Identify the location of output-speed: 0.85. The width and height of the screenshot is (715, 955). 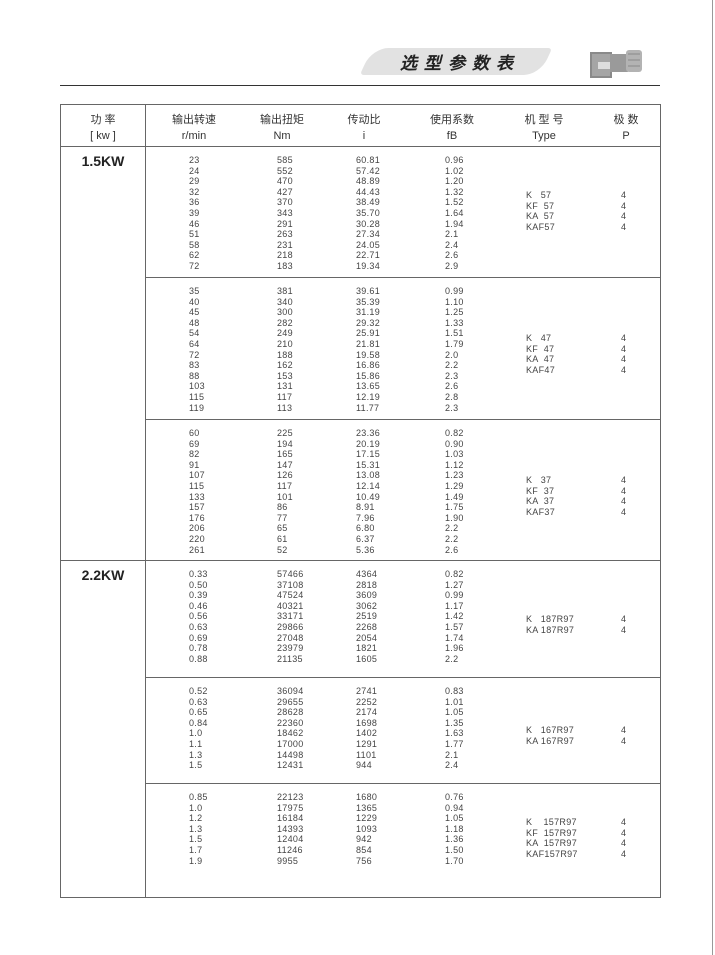
(198, 797).